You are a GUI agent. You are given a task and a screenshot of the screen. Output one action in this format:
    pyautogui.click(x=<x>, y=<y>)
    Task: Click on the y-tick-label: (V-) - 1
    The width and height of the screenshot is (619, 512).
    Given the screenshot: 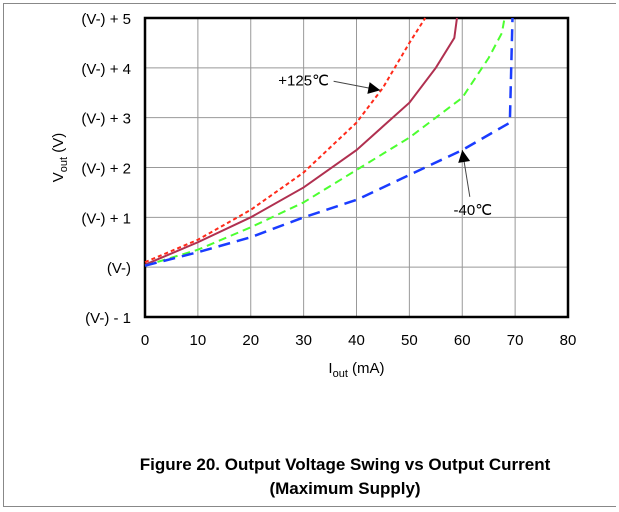 What is the action you would take?
    pyautogui.click(x=108, y=318)
    